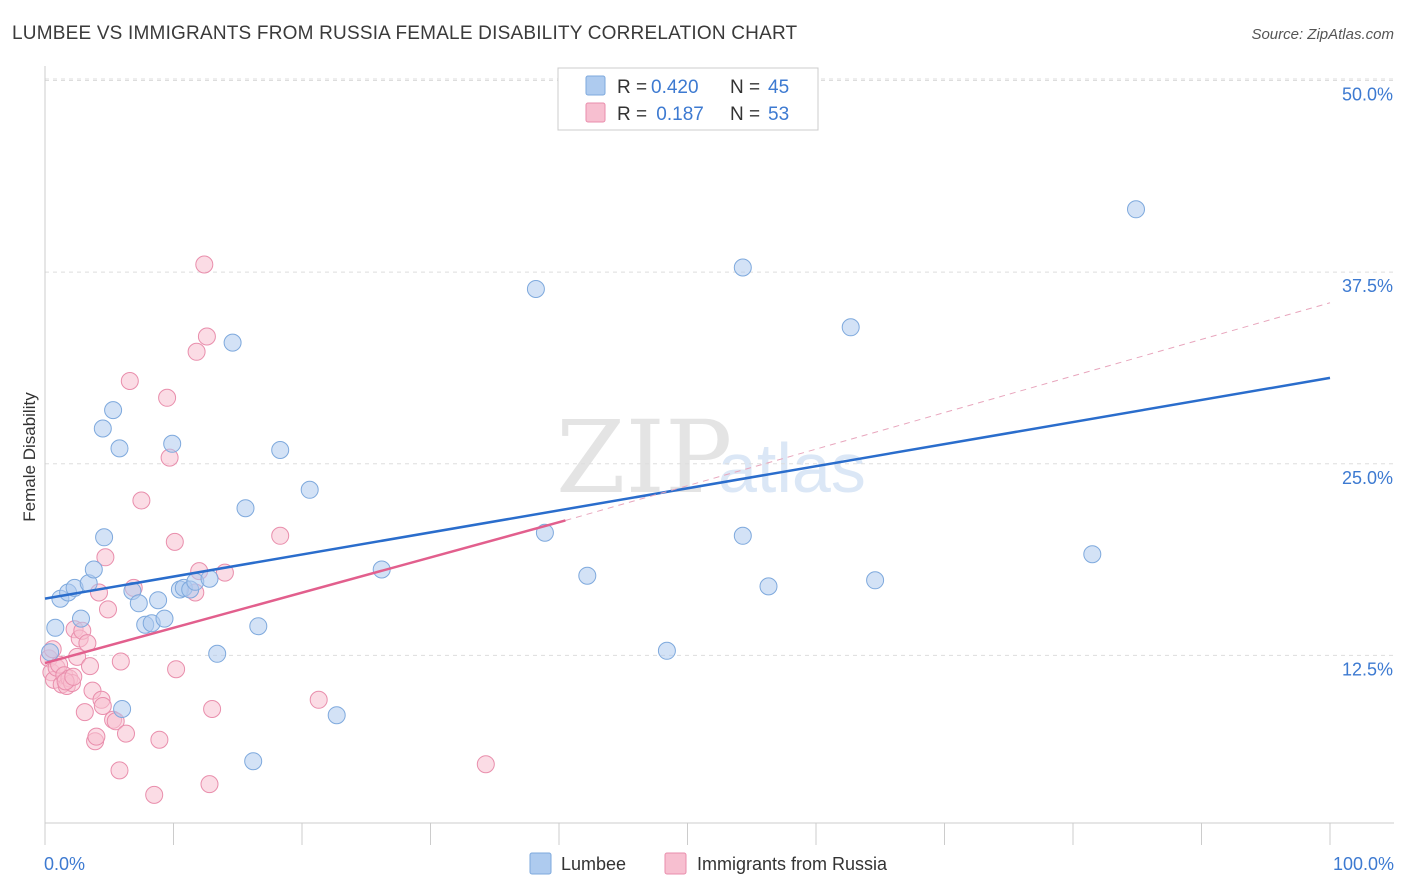  I want to click on legend-r-label-1: R =, so click(632, 87).